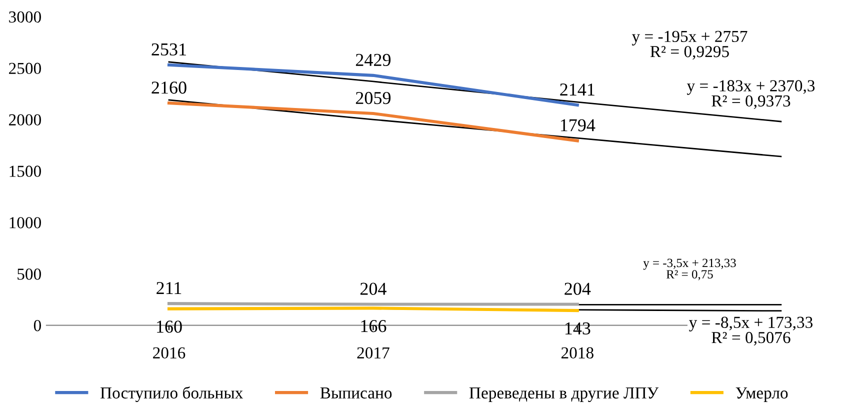 The image size is (845, 417). I want to click on y-tick-label: 2500, so click(25, 68).